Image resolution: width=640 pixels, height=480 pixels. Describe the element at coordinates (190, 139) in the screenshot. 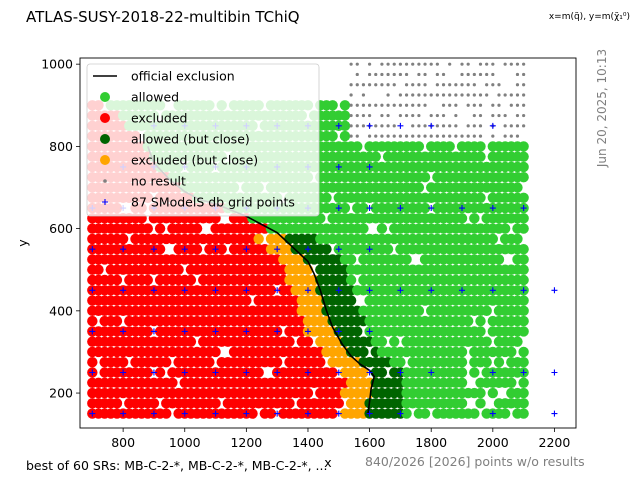

I see `legend-label: allowed (but close)` at that location.